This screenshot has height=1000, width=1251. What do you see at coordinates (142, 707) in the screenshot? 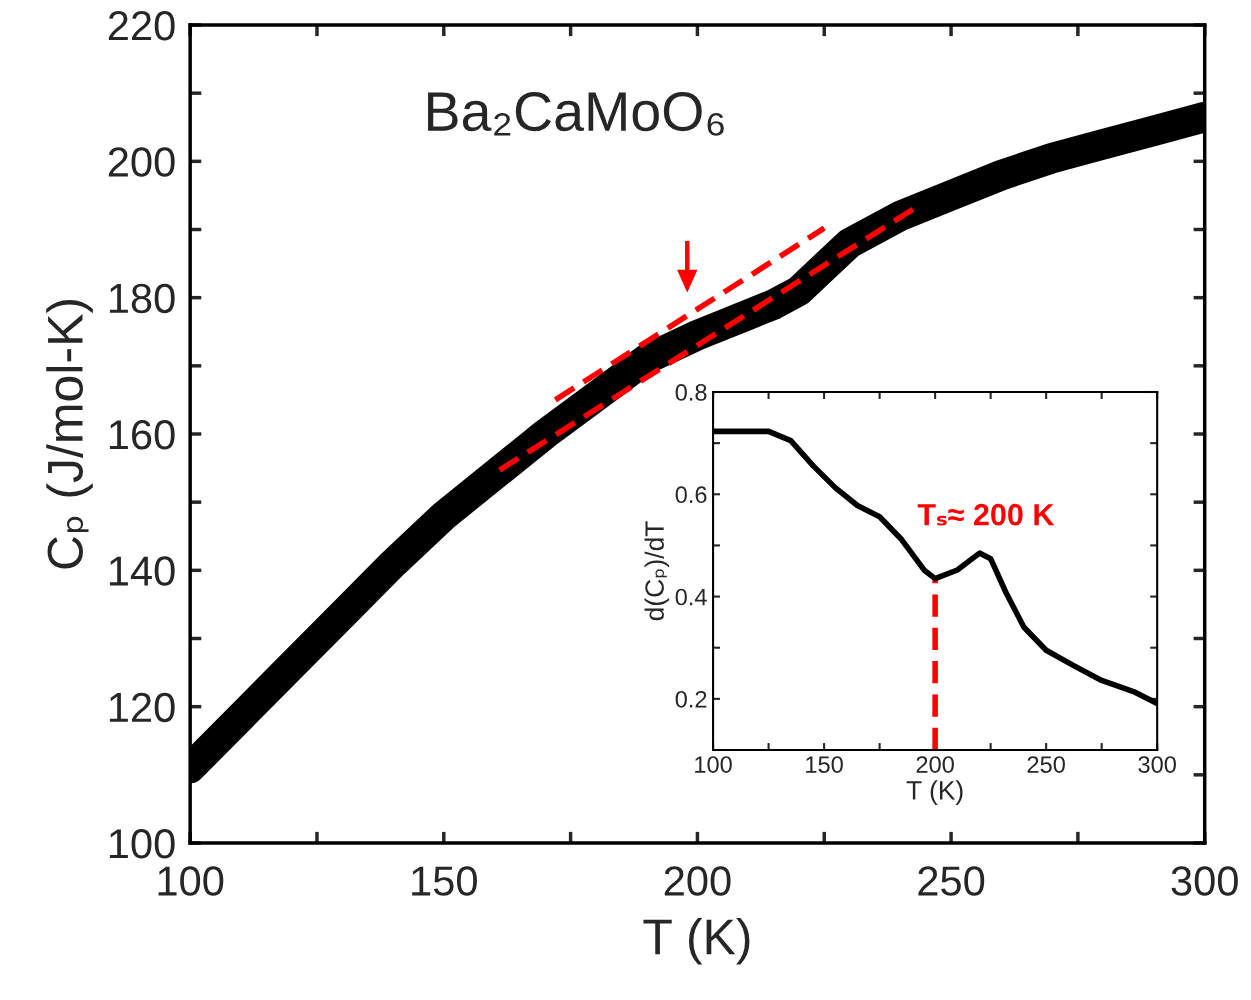
I see `y-tick-label: 120` at bounding box center [142, 707].